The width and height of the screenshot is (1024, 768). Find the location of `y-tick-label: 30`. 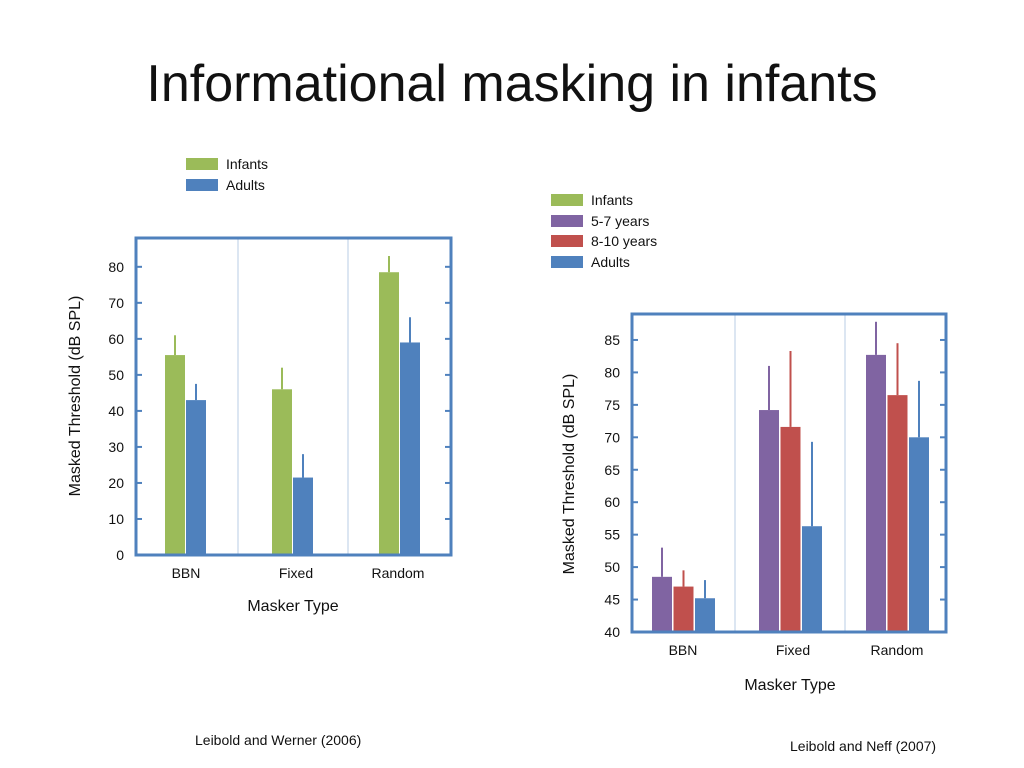

y-tick-label: 30 is located at coordinates (116, 447).